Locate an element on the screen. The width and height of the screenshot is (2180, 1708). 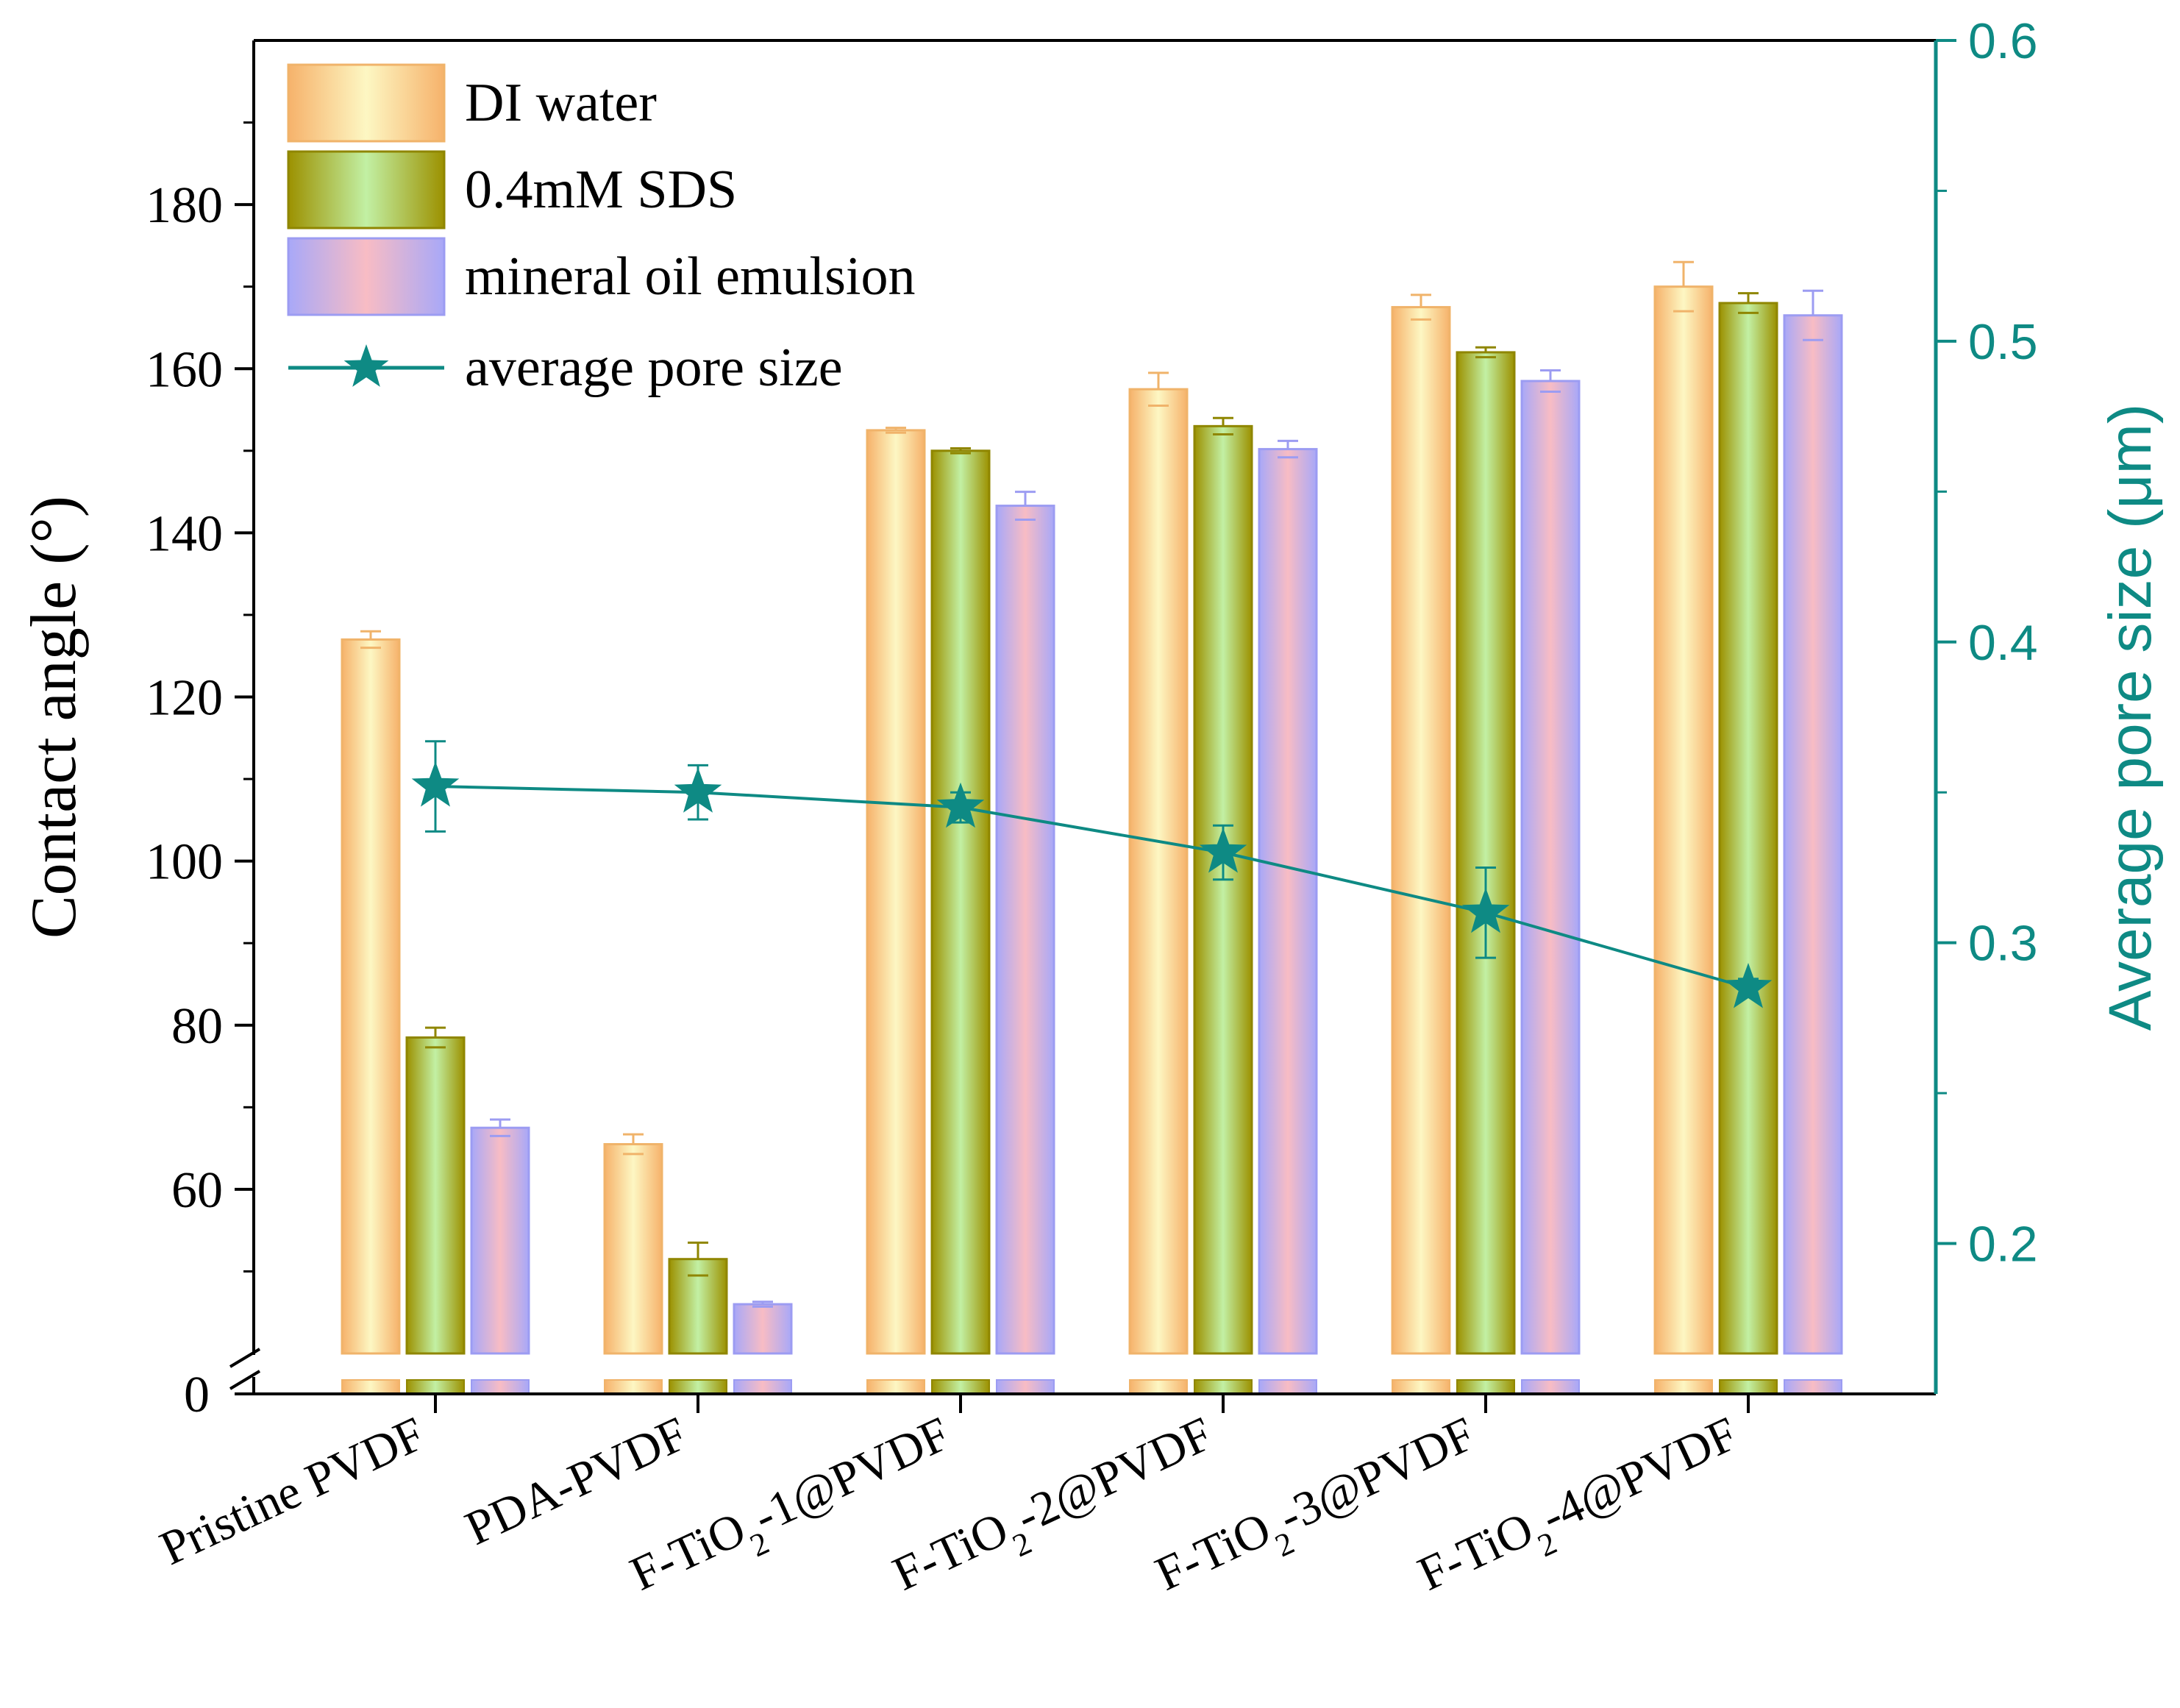
bar-0-4mm-sds-4-stub is located at coordinates (1485, 1387).